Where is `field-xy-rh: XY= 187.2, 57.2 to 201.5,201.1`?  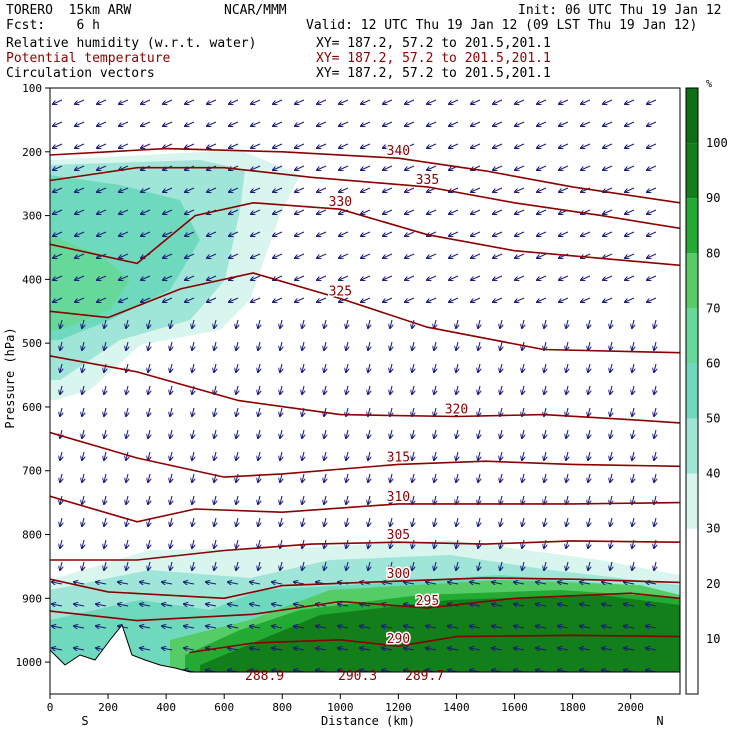 field-xy-rh: XY= 187.2, 57.2 to 201.5,201.1 is located at coordinates (433, 43).